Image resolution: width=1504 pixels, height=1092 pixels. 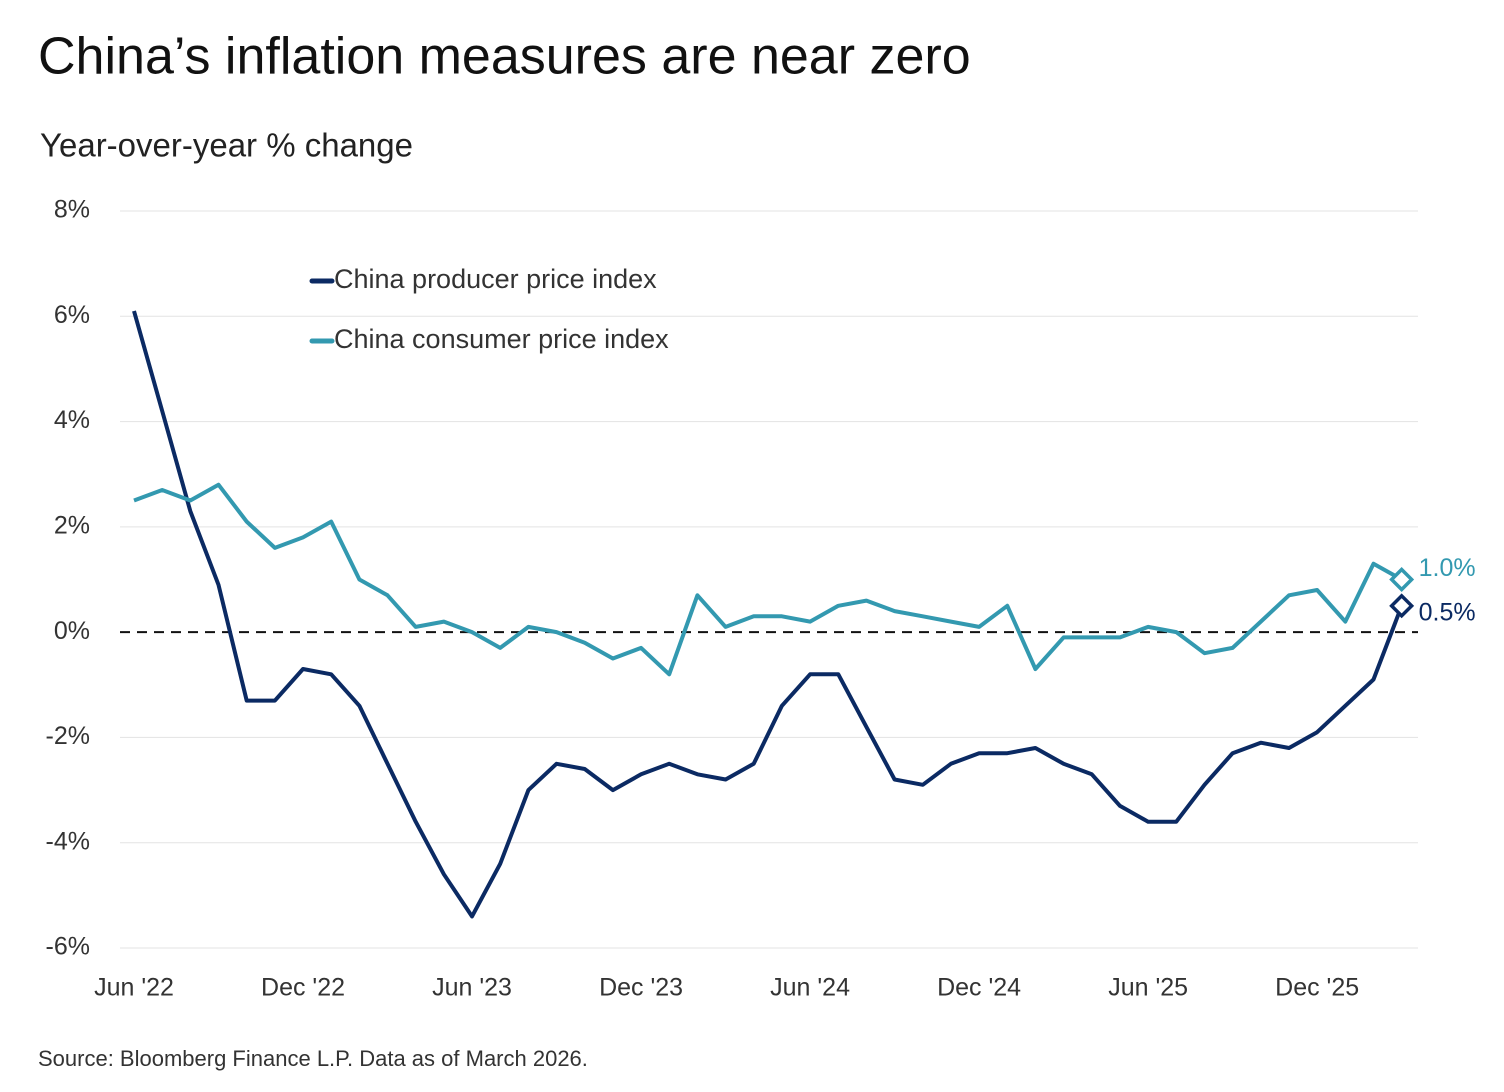 What do you see at coordinates (504, 57) in the screenshot?
I see `chart-title: China’s inflation measures are near zero` at bounding box center [504, 57].